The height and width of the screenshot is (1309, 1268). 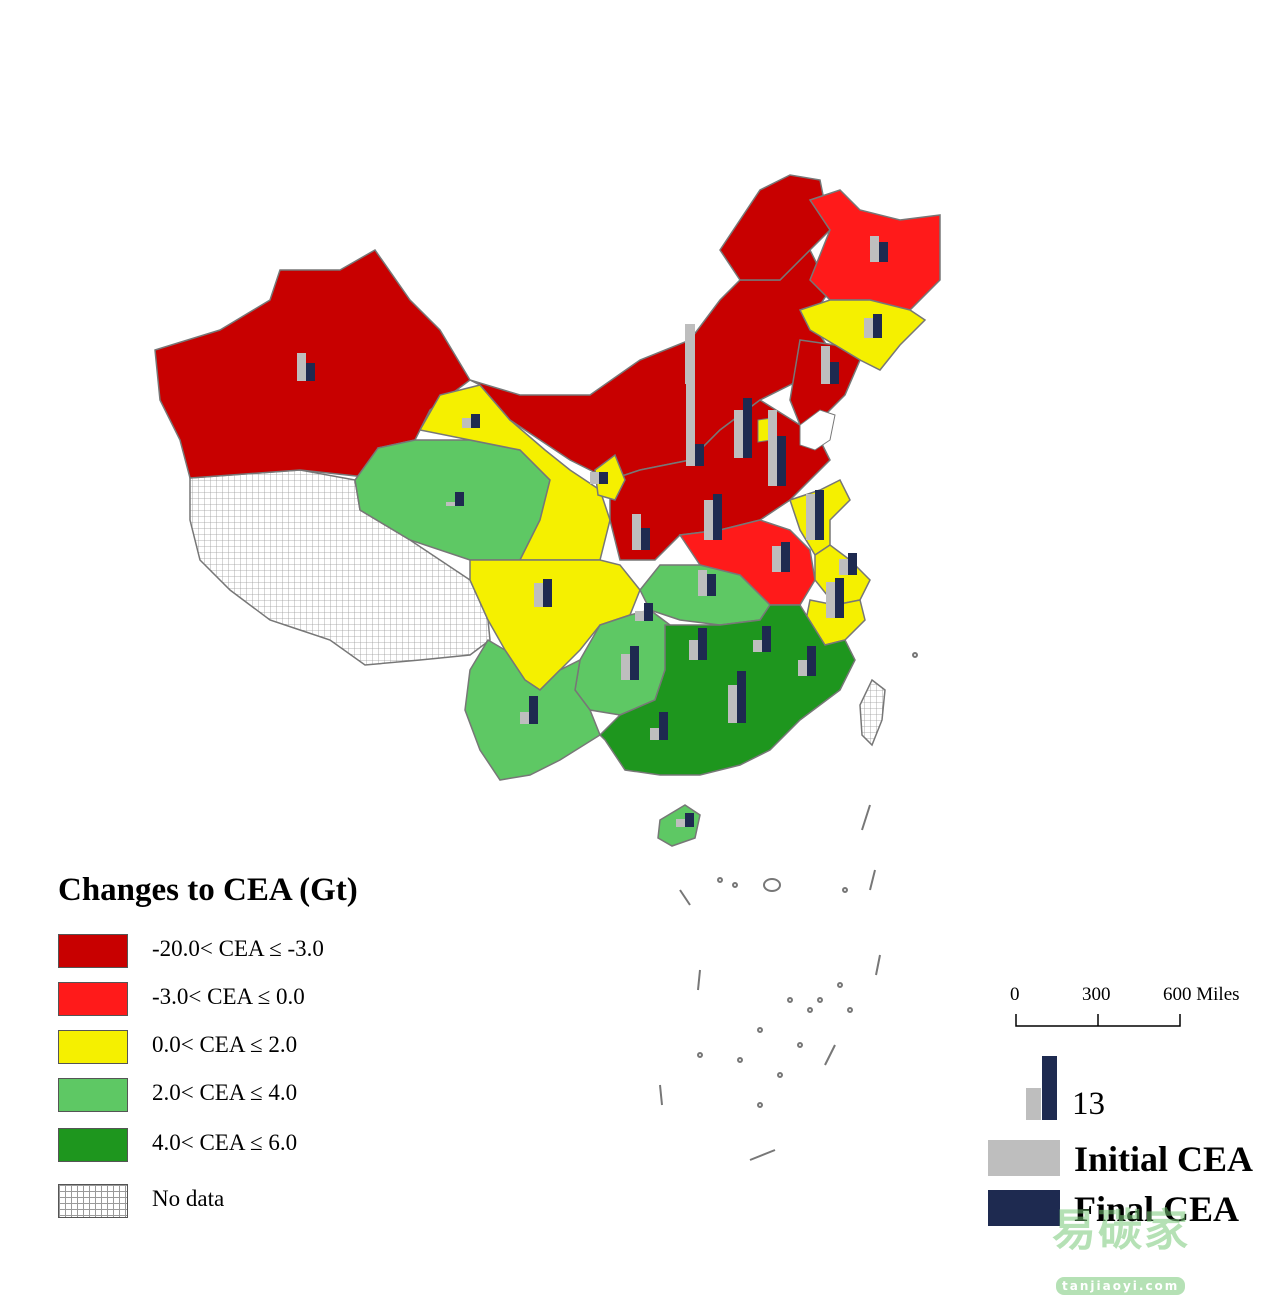 I want to click on legend-title: Changes to CEA (Gt), so click(x=208, y=890).